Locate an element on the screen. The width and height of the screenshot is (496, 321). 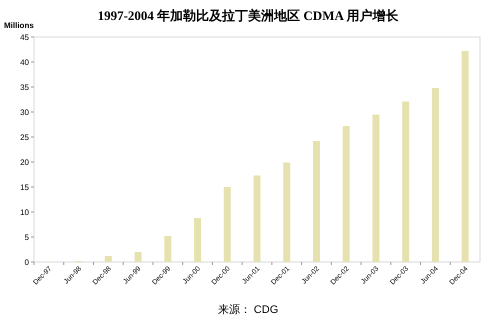
y-tick-label: 40 is located at coordinates (25, 62).